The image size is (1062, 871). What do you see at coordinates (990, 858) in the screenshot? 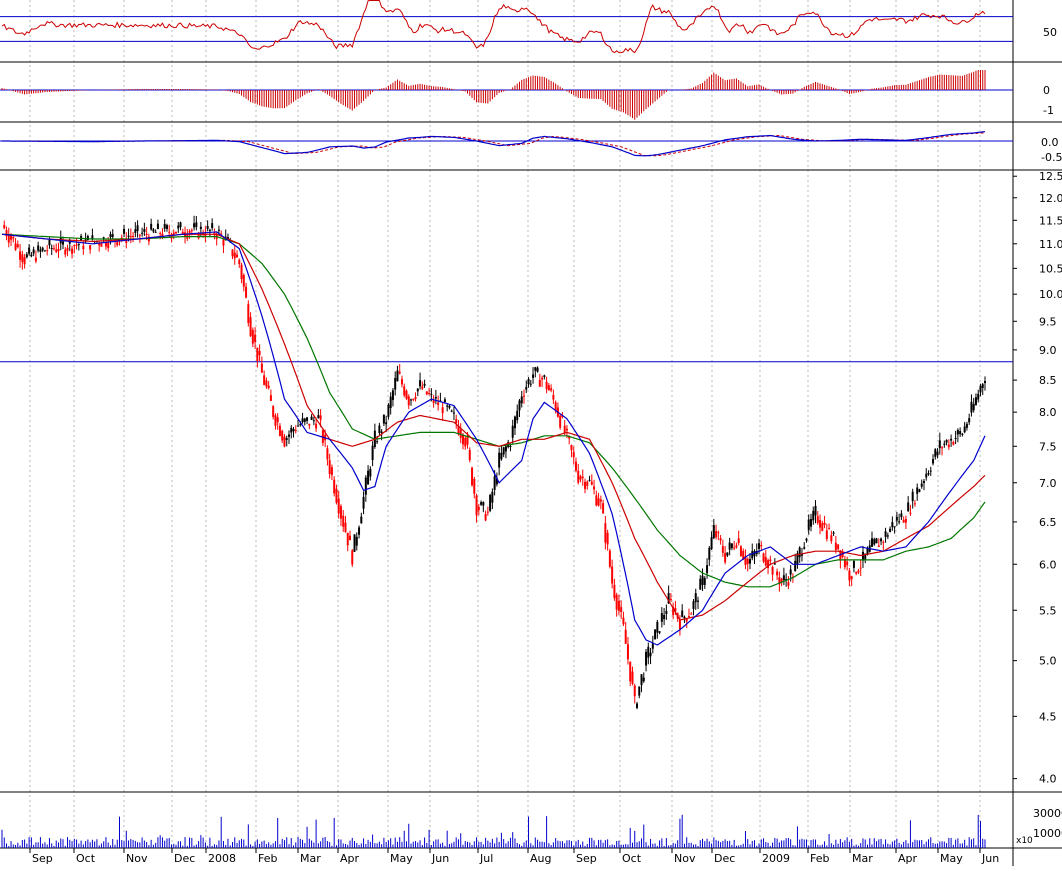
I see `month-label: Jun` at bounding box center [990, 858].